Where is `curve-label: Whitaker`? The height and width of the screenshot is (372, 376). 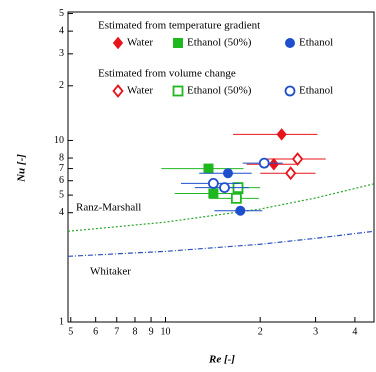 curve-label: Whitaker is located at coordinates (110, 272).